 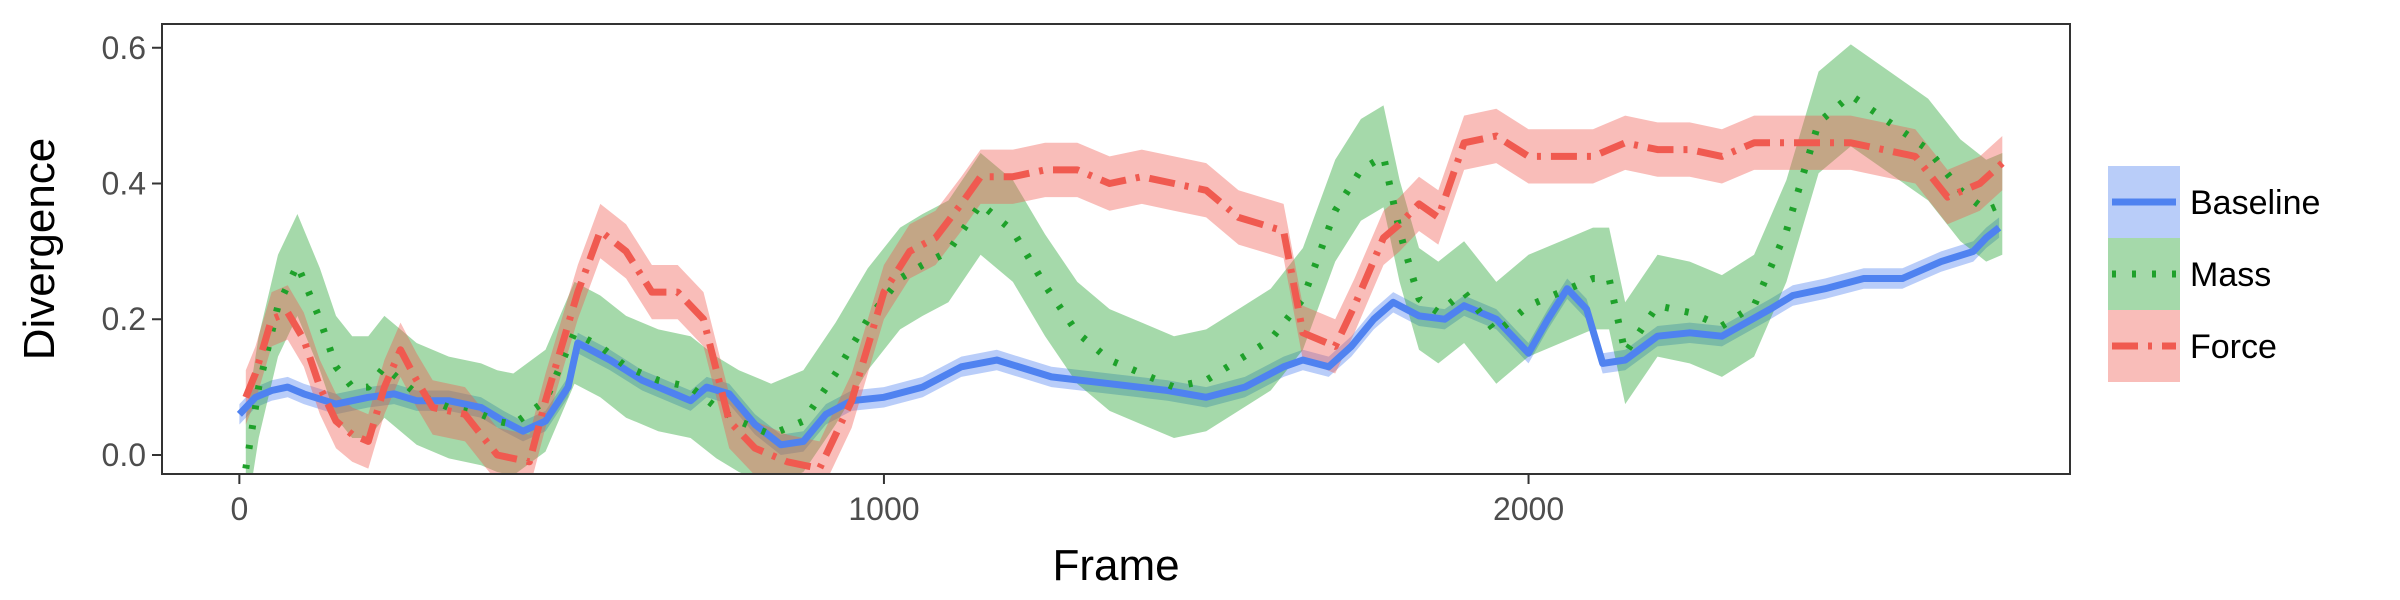 I want to click on mass-legend-label: Mass, so click(x=2230, y=275).